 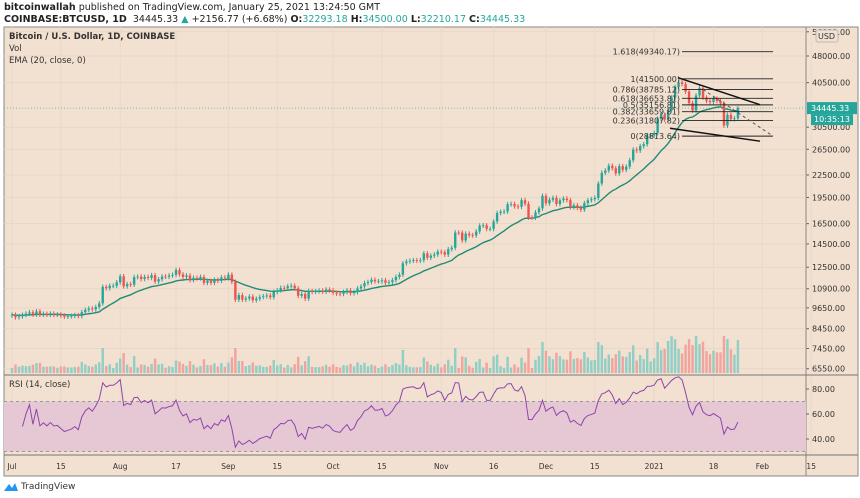 I want to click on time-tick-label: 17, so click(x=176, y=466).